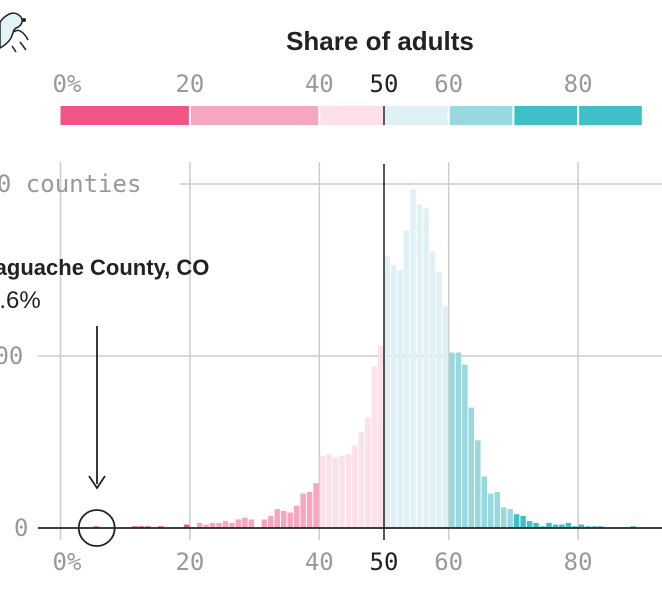 This screenshot has height=594, width=662. What do you see at coordinates (448, 562) in the screenshot?
I see `x-tick-label: 60` at bounding box center [448, 562].